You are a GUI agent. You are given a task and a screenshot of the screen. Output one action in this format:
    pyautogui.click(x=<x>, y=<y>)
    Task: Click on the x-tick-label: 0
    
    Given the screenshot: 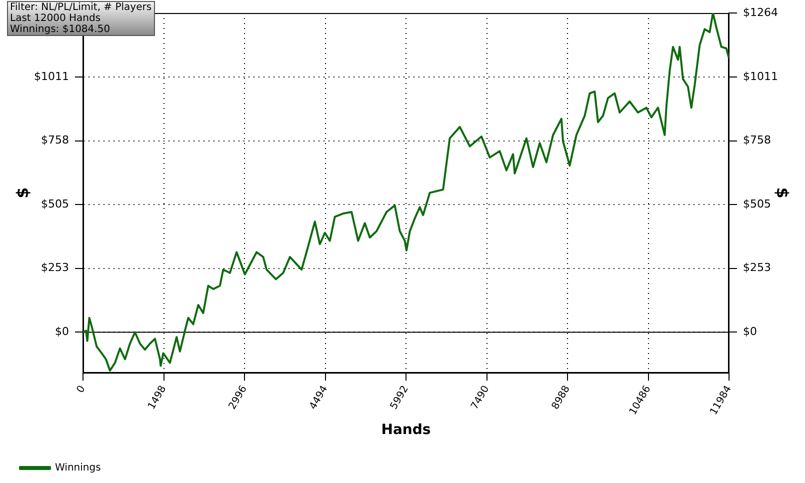 What is the action you would take?
    pyautogui.click(x=81, y=389)
    